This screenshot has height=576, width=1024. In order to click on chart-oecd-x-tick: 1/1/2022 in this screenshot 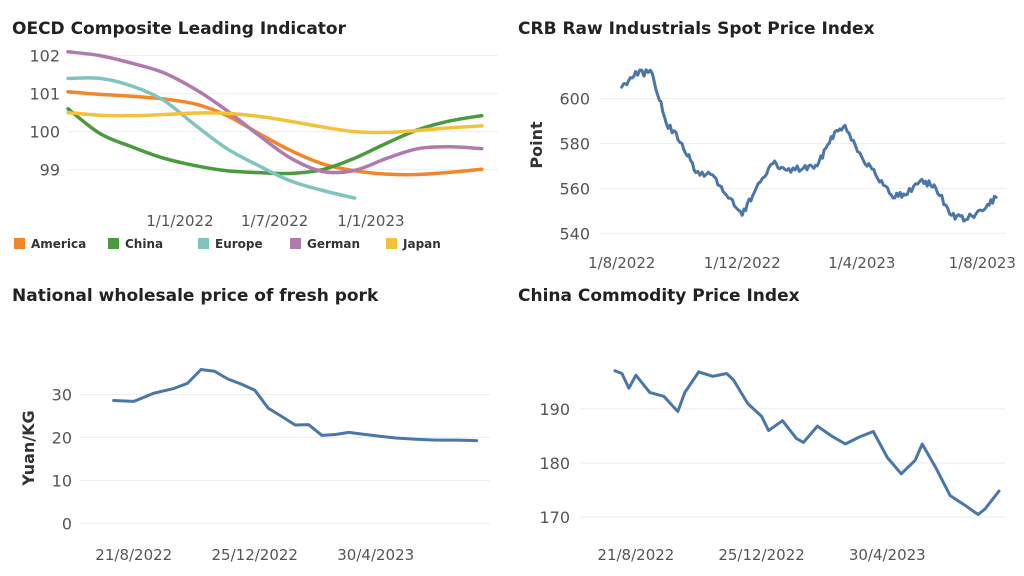, I will do `click(179, 221)`.